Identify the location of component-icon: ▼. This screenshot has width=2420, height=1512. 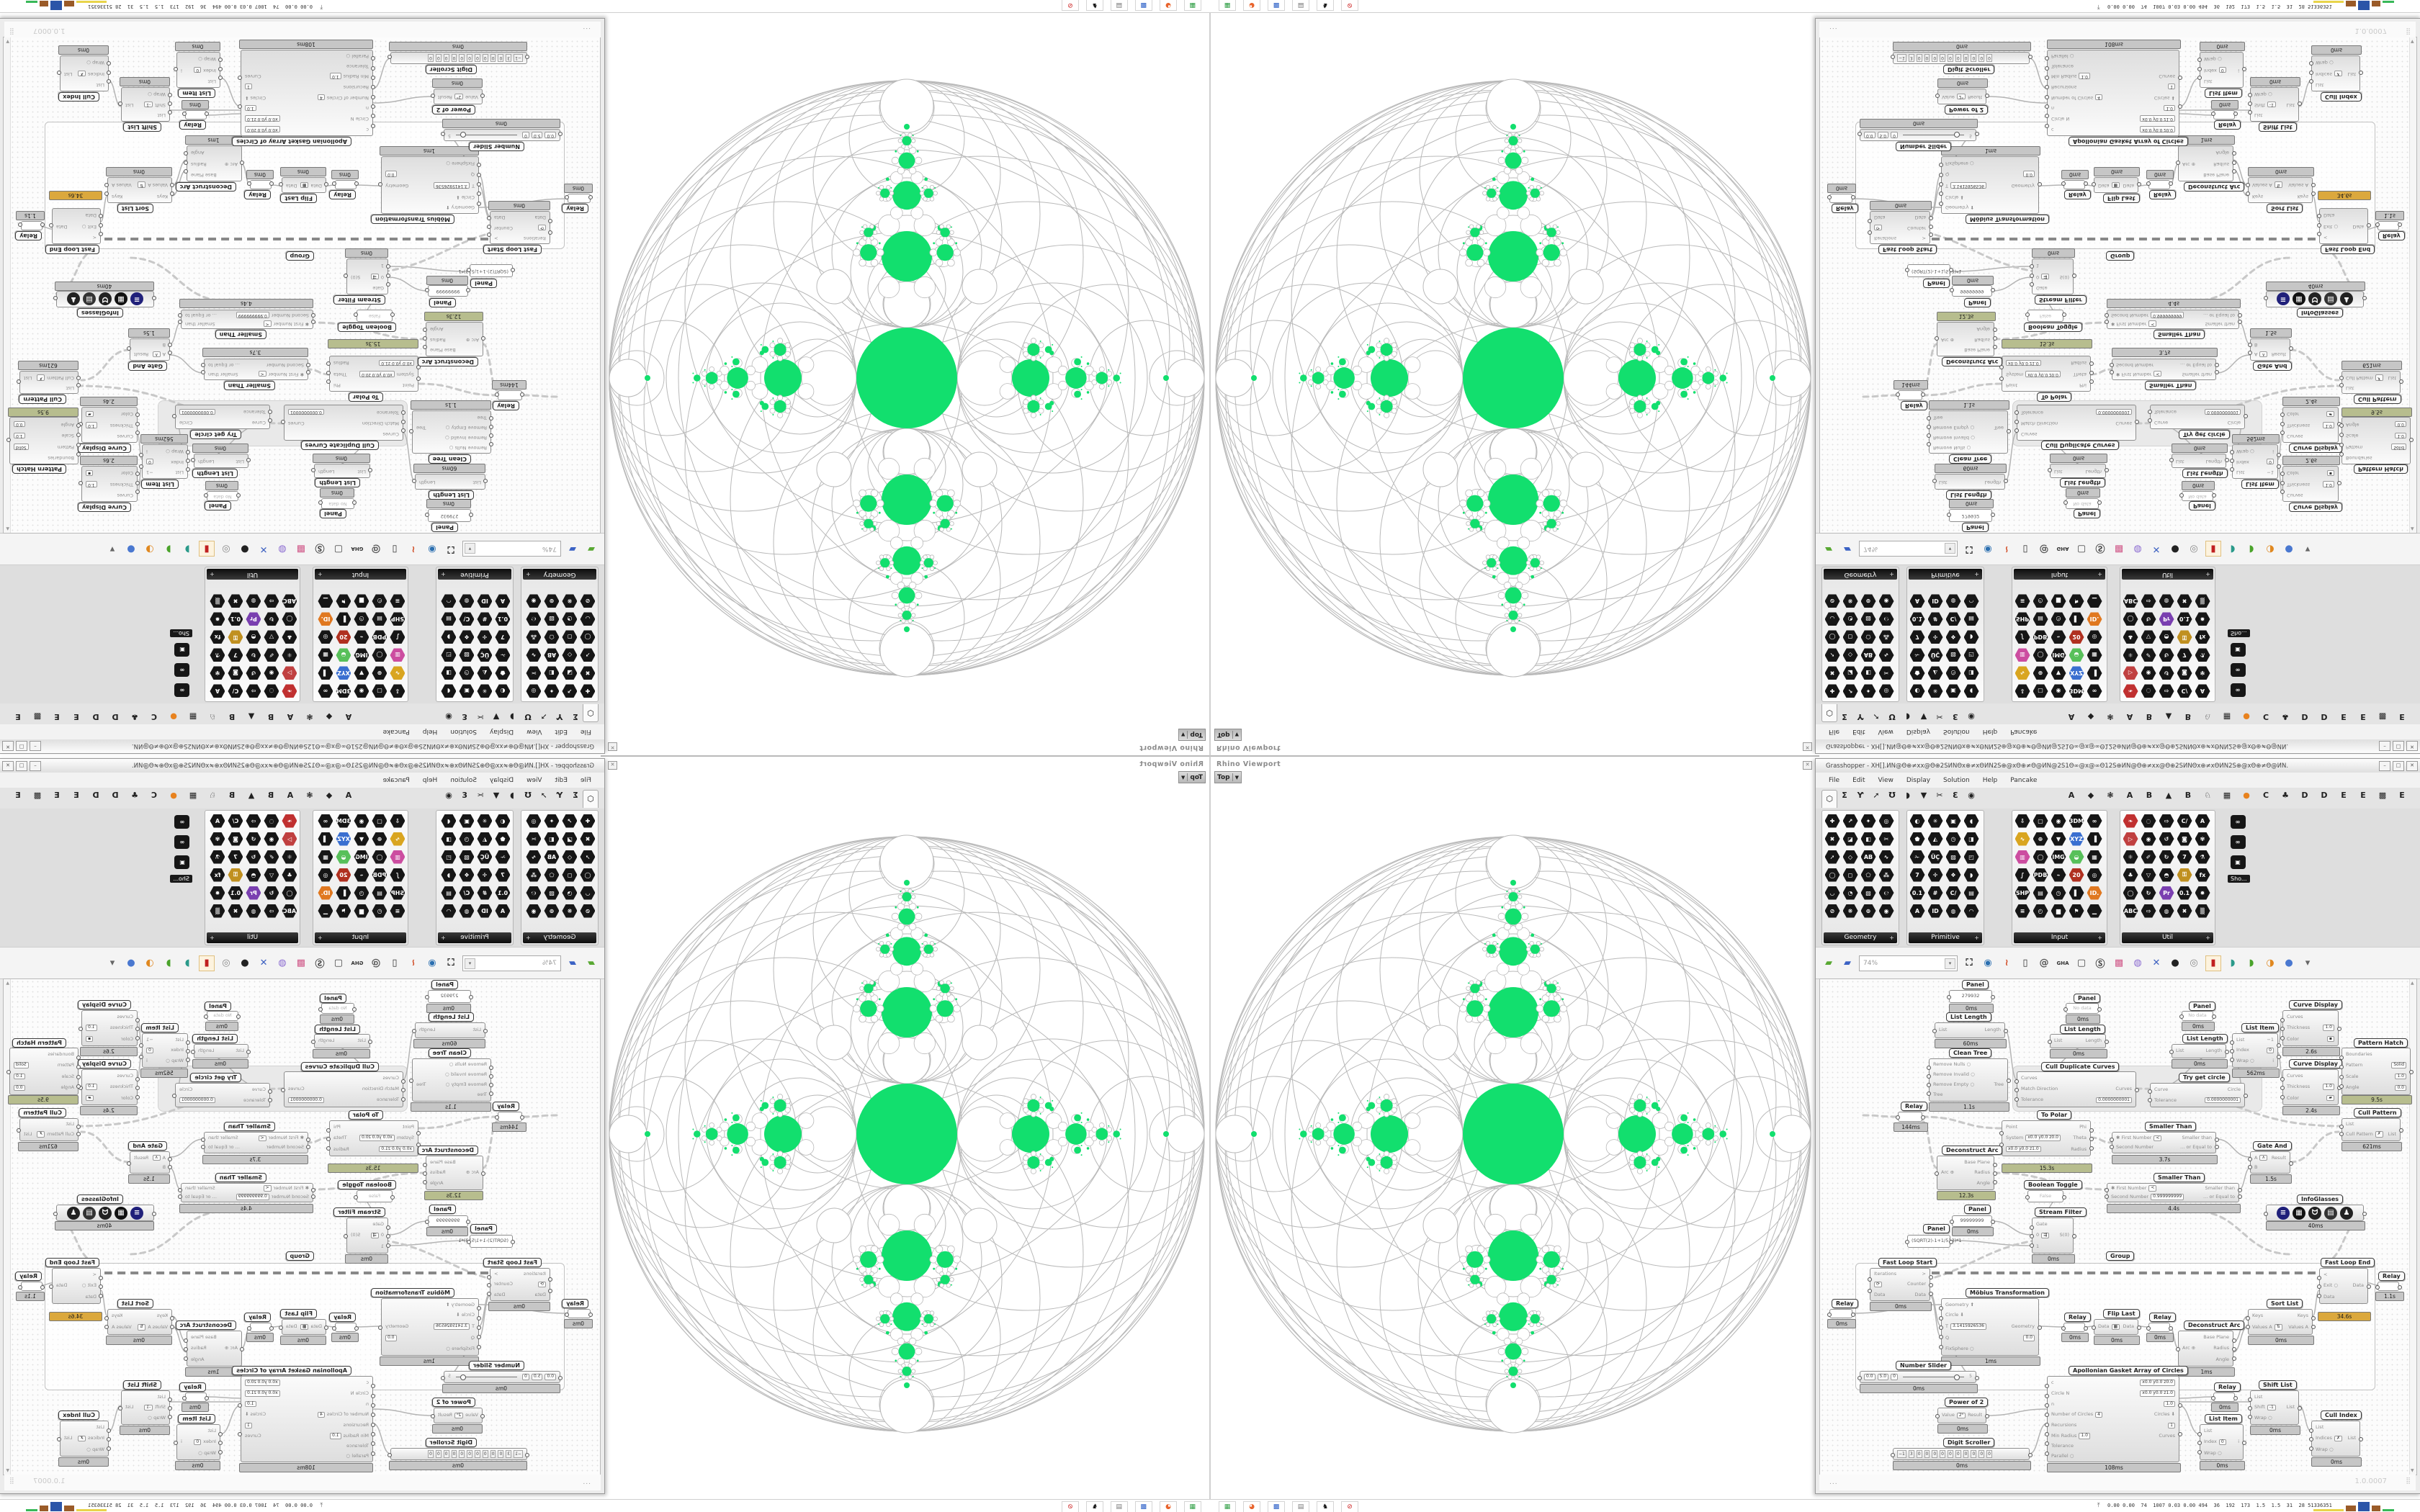
(2058, 838).